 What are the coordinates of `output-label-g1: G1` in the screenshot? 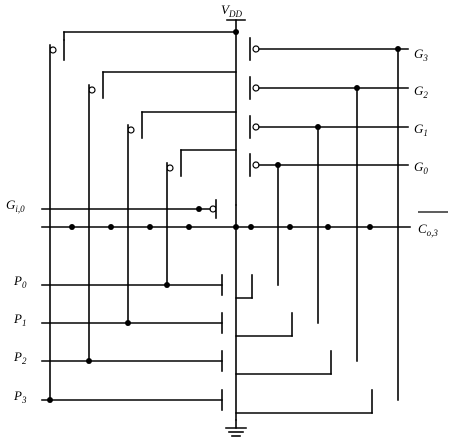 It's located at (421, 129).